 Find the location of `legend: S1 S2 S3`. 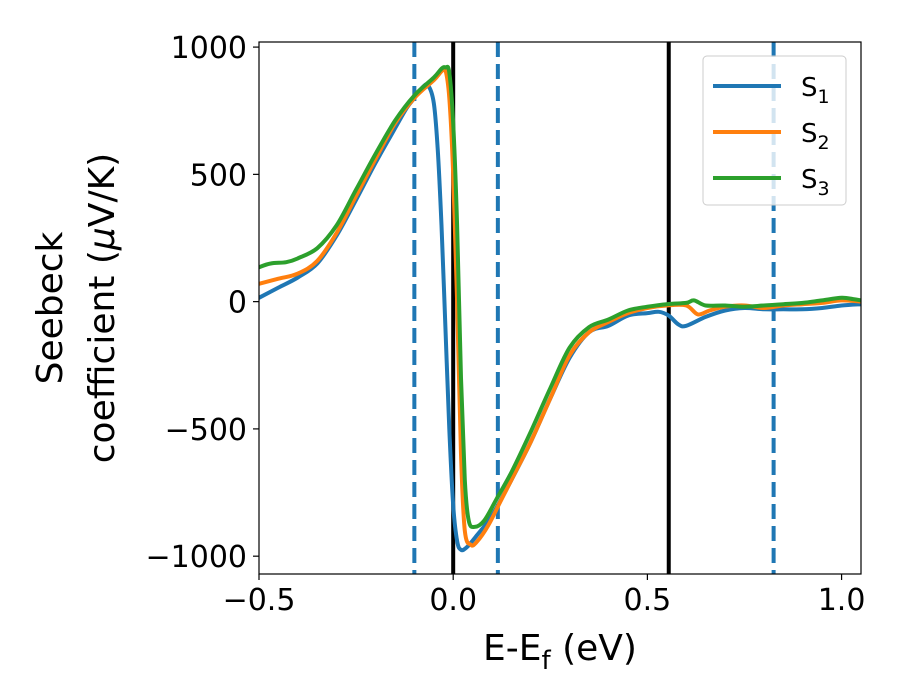

legend: S1 S2 S3 is located at coordinates (774, 130).